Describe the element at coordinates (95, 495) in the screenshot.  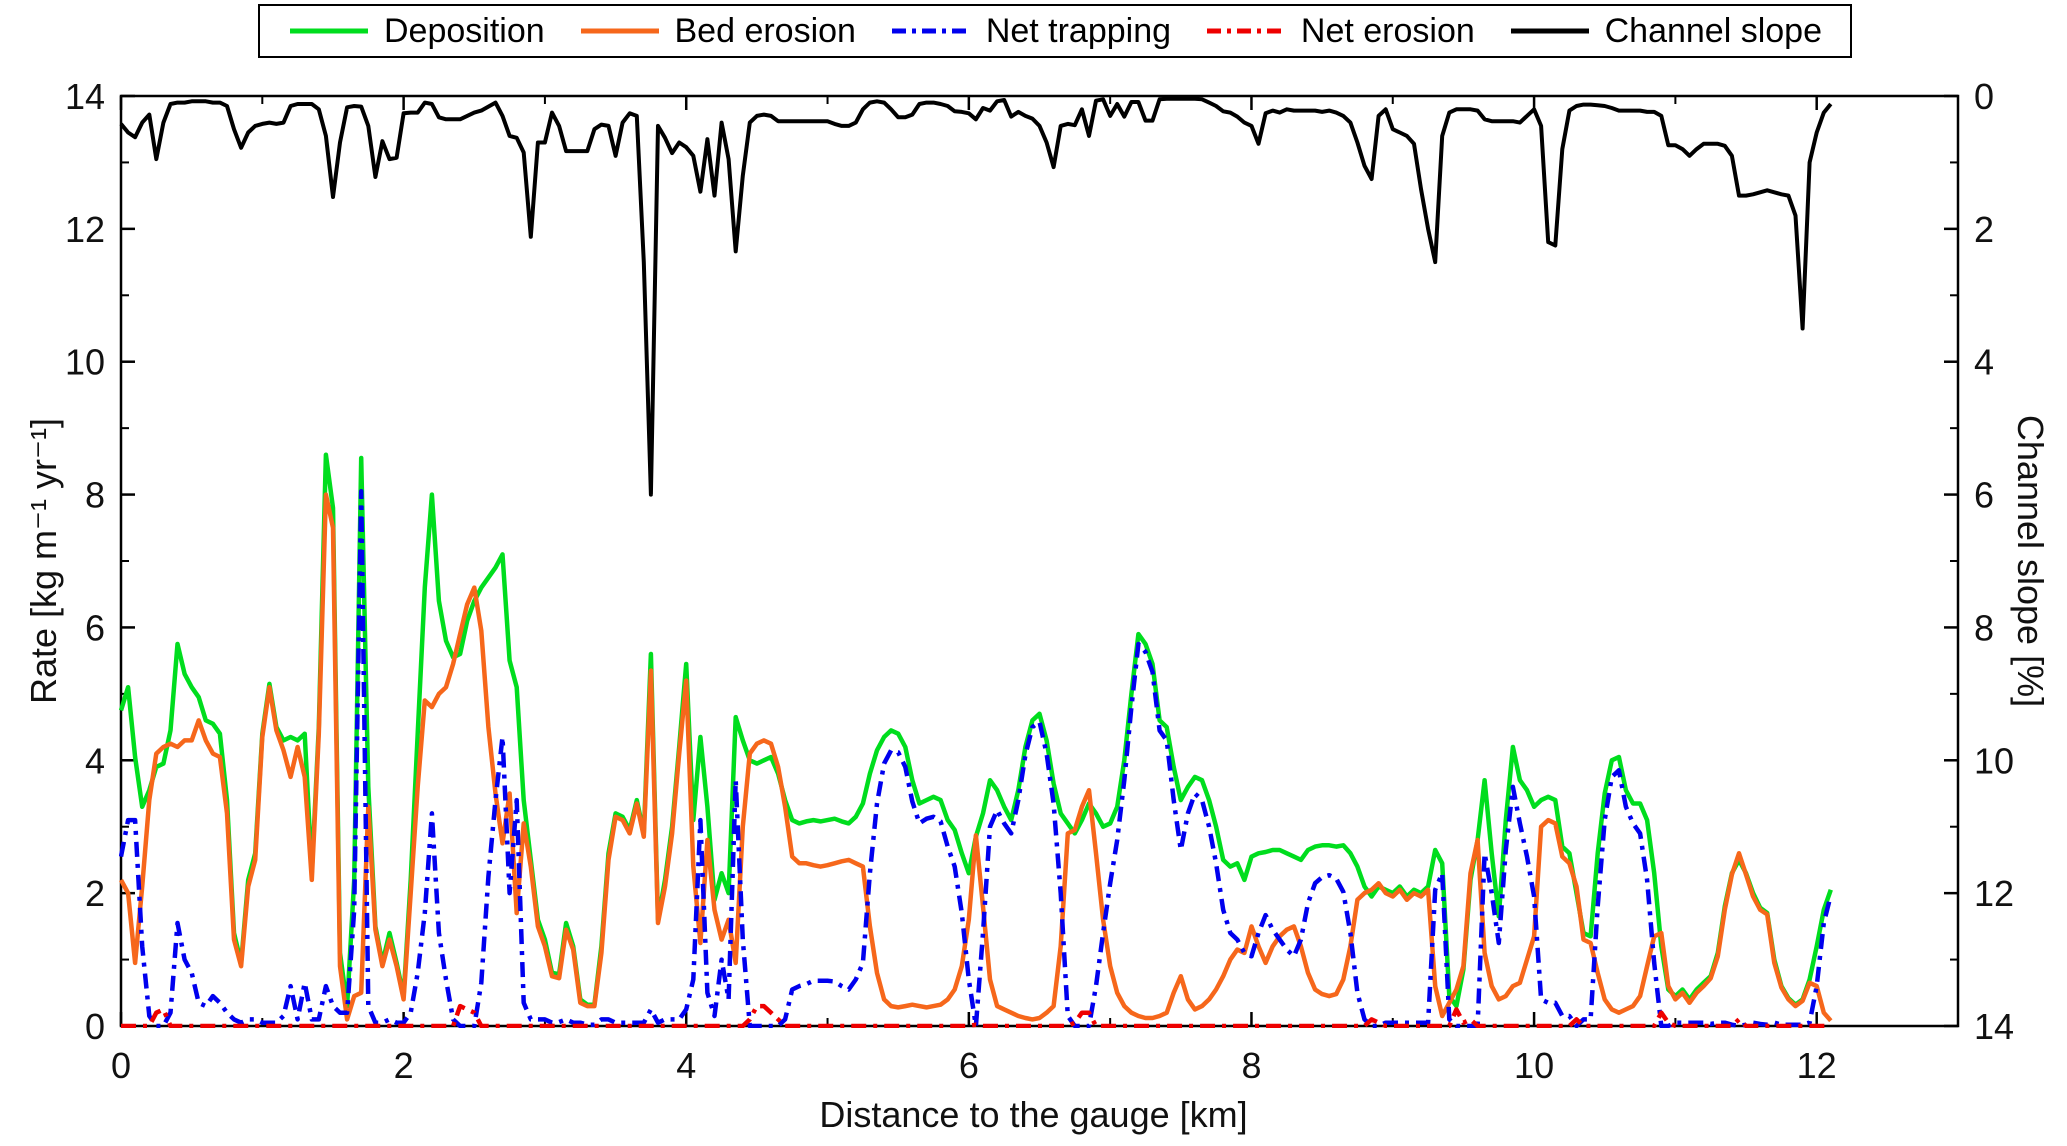
I see `y-left-tick-label: 8` at that location.